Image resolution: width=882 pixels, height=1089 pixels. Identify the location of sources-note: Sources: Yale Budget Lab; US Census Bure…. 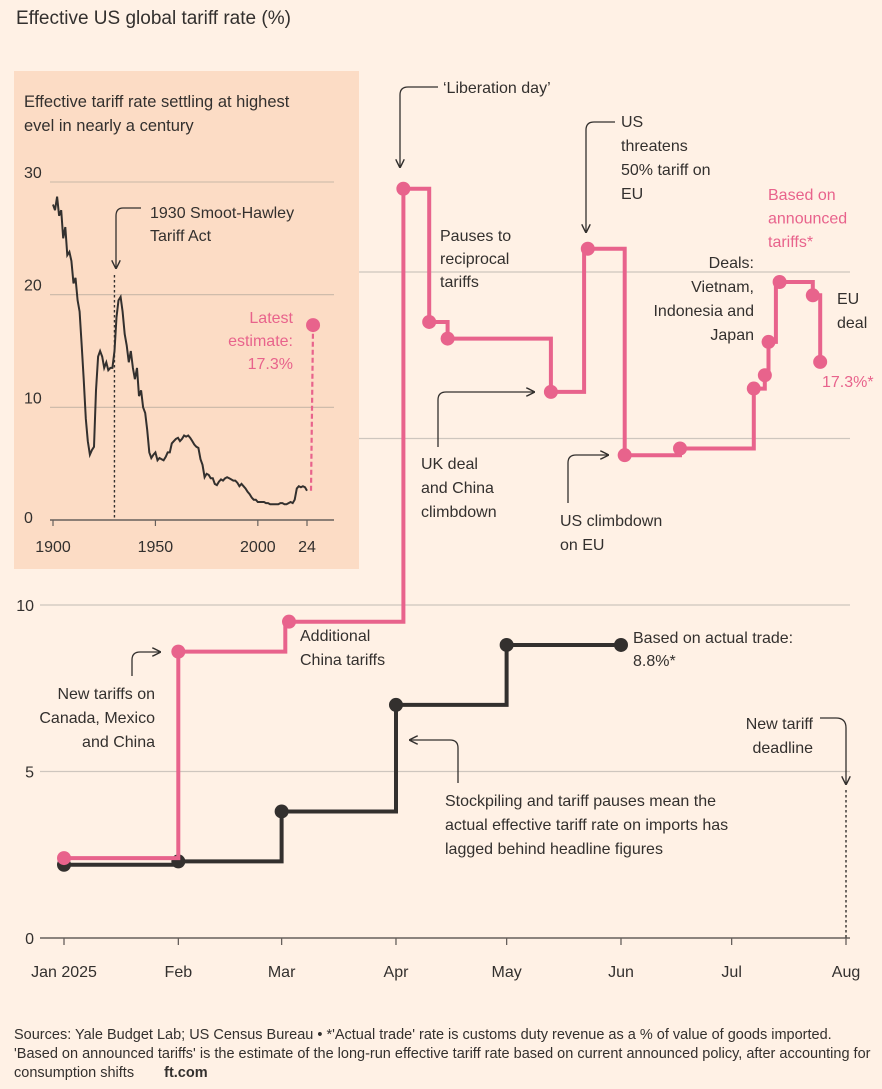
(442, 1054).